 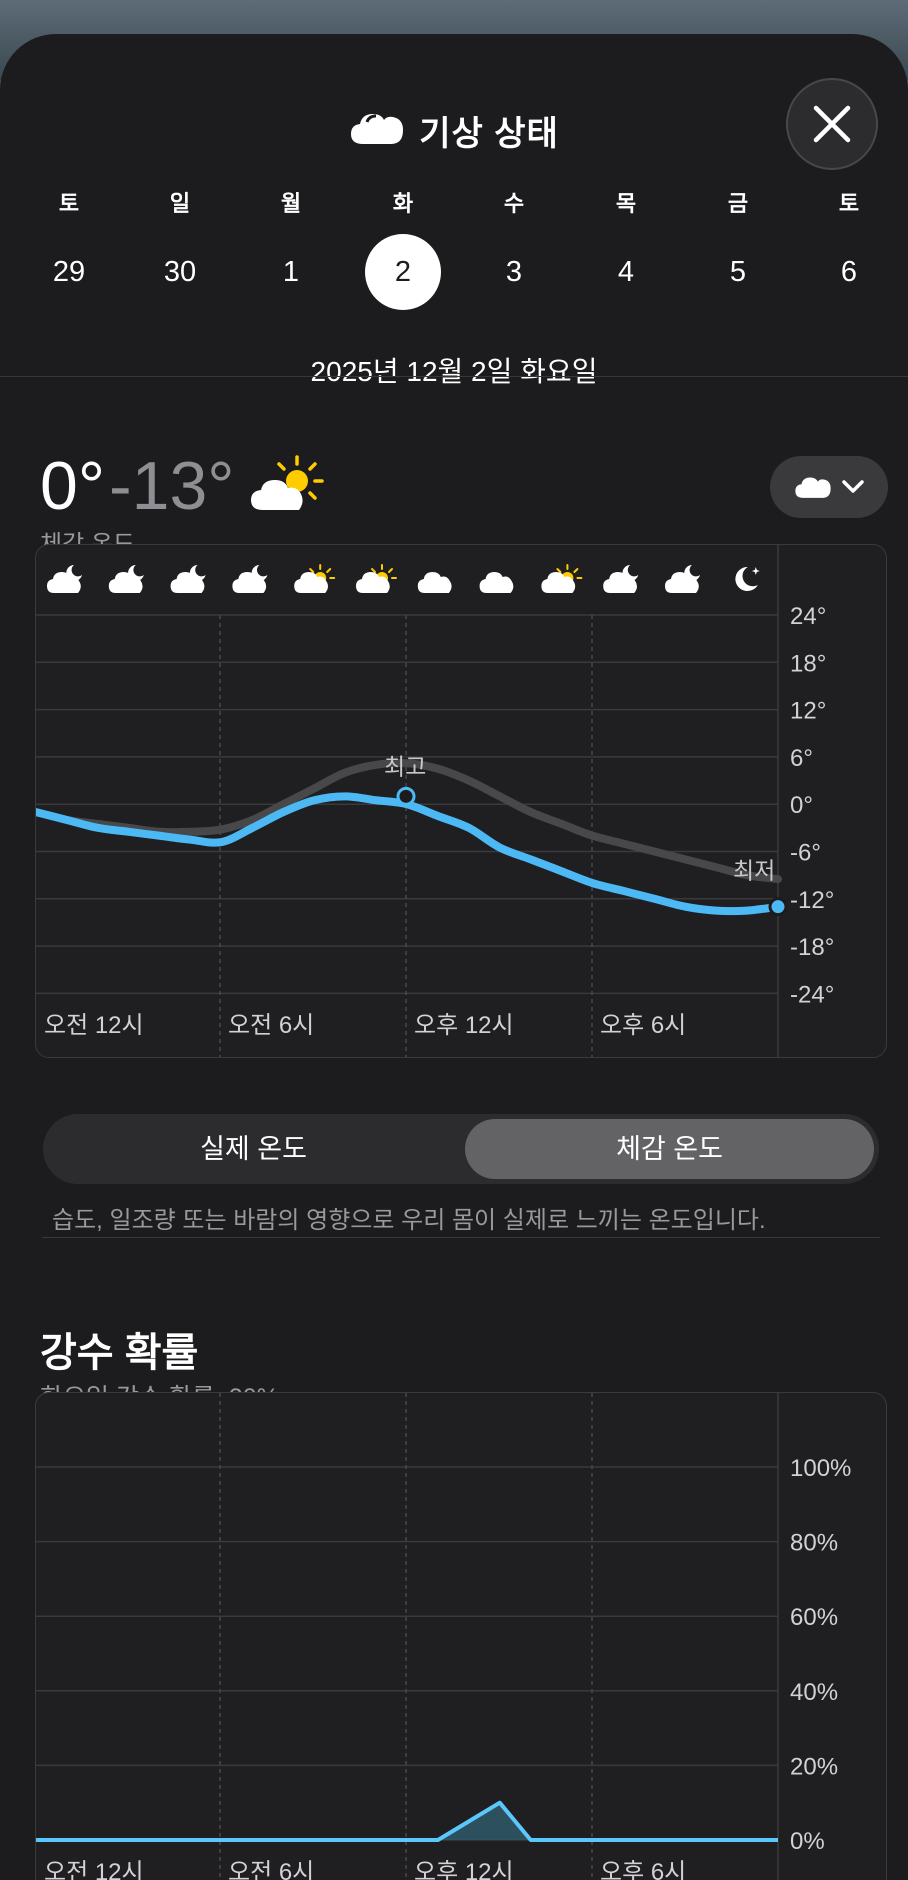 I want to click on day-number: 3, so click(x=514, y=272).